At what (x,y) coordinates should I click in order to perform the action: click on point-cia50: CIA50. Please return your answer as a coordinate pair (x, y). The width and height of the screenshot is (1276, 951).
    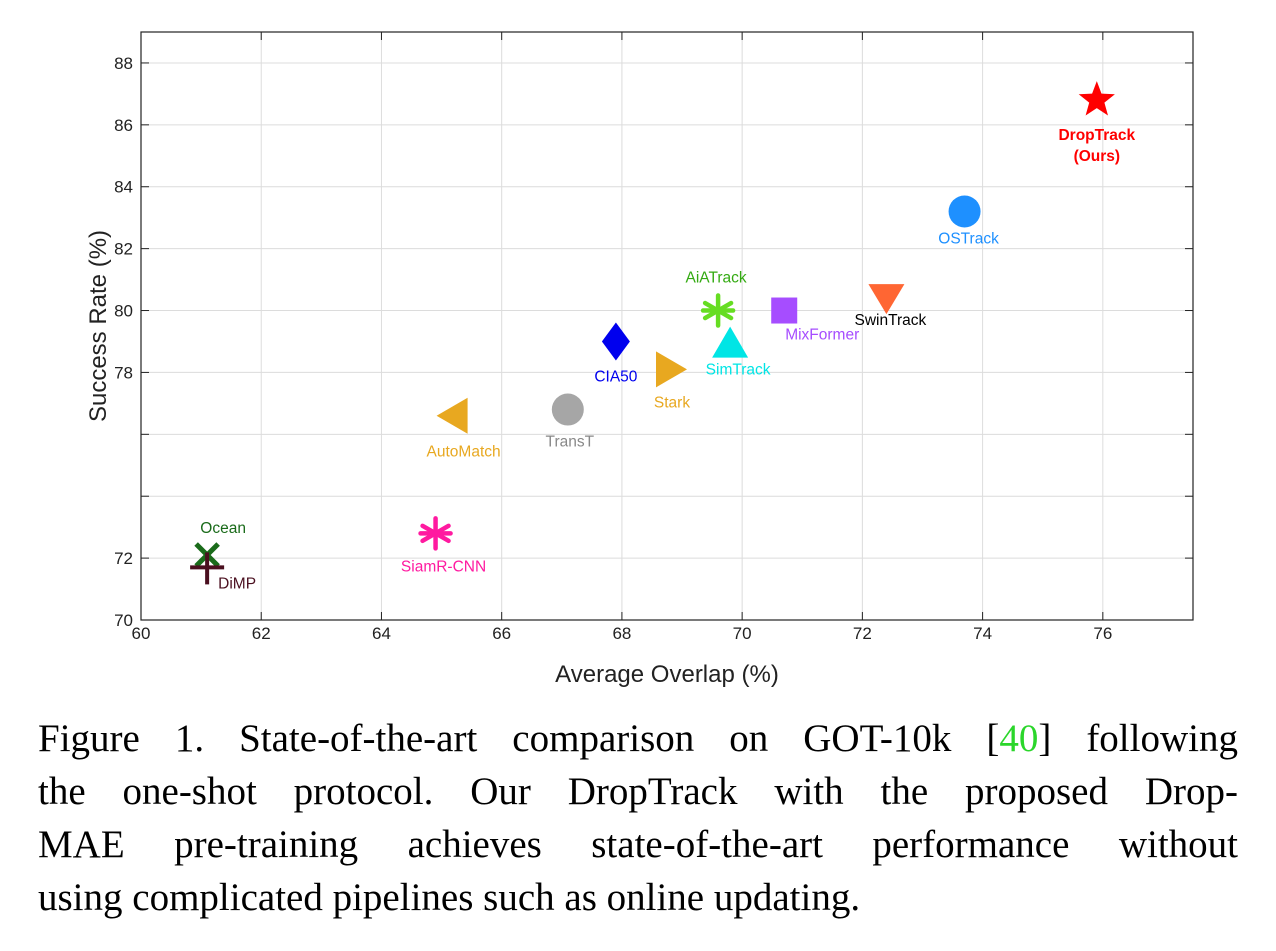
    Looking at the image, I should click on (616, 353).